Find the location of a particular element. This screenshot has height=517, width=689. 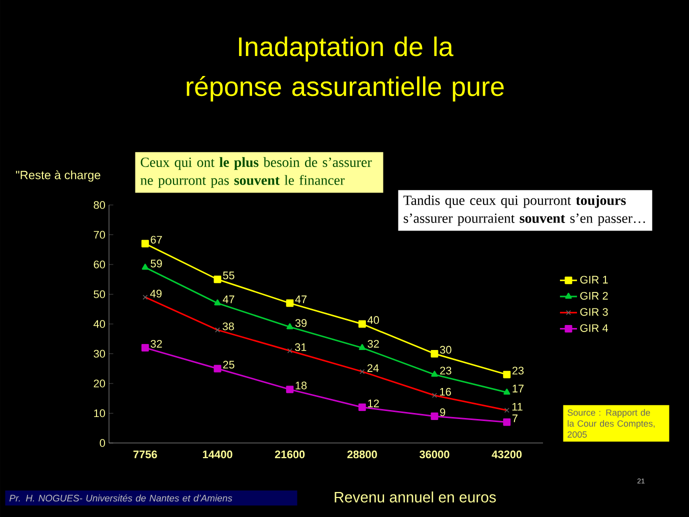

data-label: 25 is located at coordinates (228, 364).